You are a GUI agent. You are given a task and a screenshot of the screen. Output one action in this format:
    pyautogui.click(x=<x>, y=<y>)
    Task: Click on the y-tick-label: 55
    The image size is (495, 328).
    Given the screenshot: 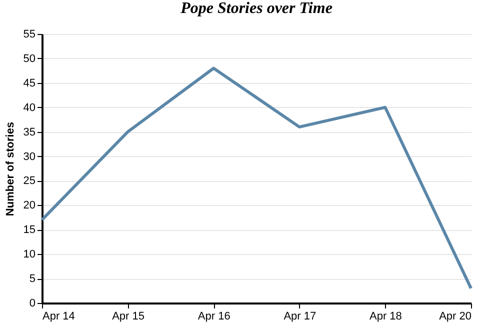 What is the action you would take?
    pyautogui.click(x=29, y=34)
    